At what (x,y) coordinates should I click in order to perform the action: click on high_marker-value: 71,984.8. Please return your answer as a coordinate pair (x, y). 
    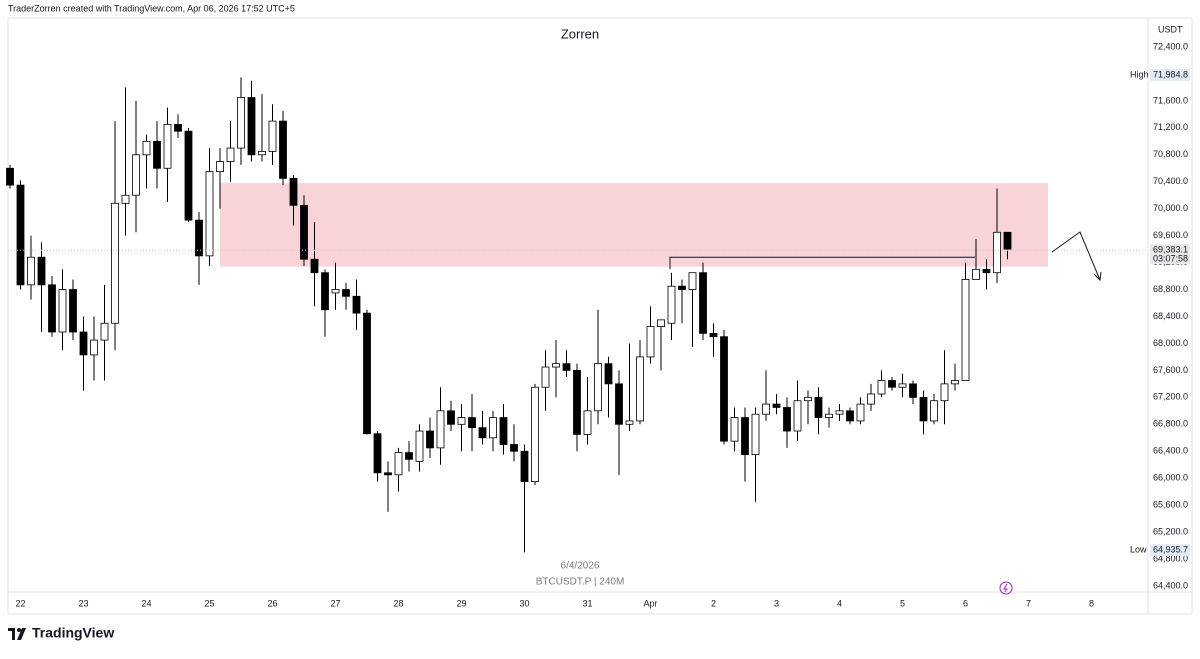
    Looking at the image, I should click on (1170, 74).